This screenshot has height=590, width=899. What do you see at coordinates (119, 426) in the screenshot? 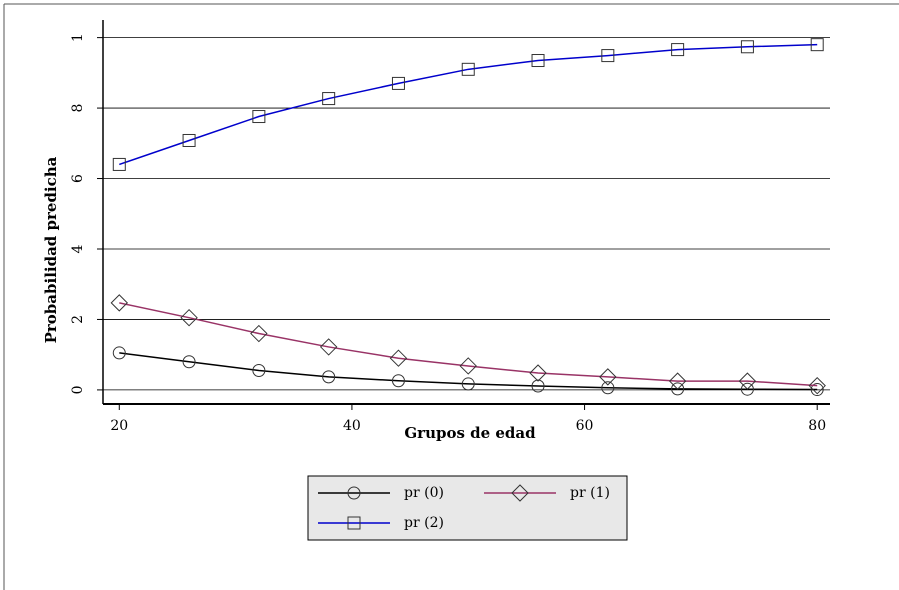
I see `x-tick-label: 20` at bounding box center [119, 426].